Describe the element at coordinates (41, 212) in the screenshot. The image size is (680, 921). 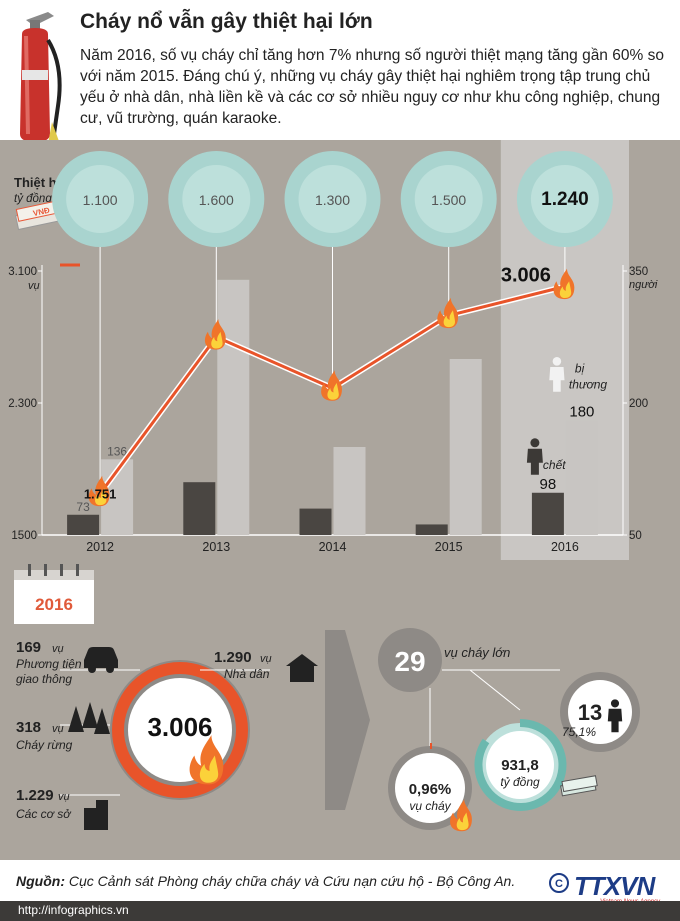
I see `money-text: VNĐ` at that location.